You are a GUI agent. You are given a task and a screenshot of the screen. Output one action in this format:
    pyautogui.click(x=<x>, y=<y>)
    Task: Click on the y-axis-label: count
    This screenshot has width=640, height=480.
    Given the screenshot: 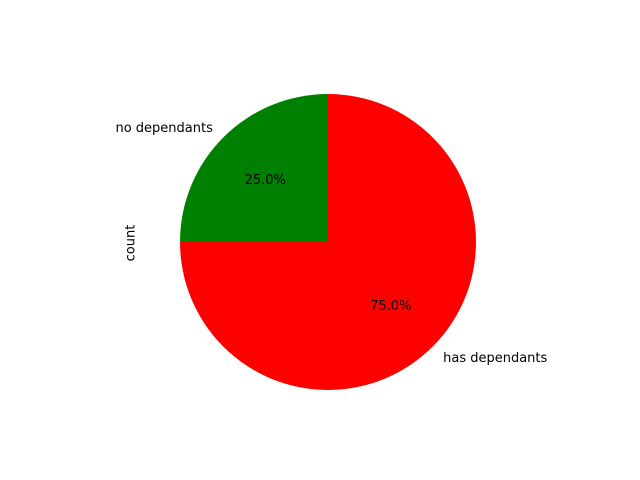 What is the action you would take?
    pyautogui.click(x=131, y=243)
    